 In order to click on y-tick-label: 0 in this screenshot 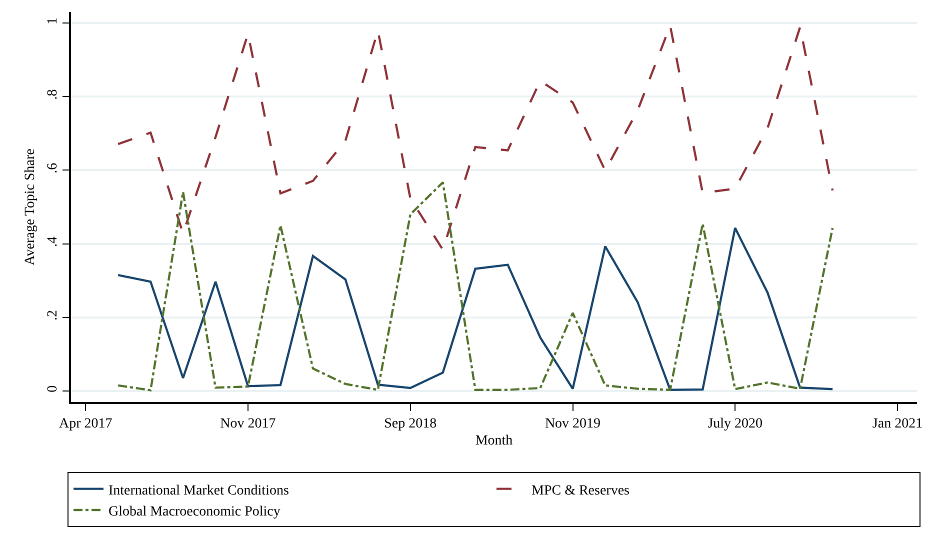, I will do `click(53, 388)`.